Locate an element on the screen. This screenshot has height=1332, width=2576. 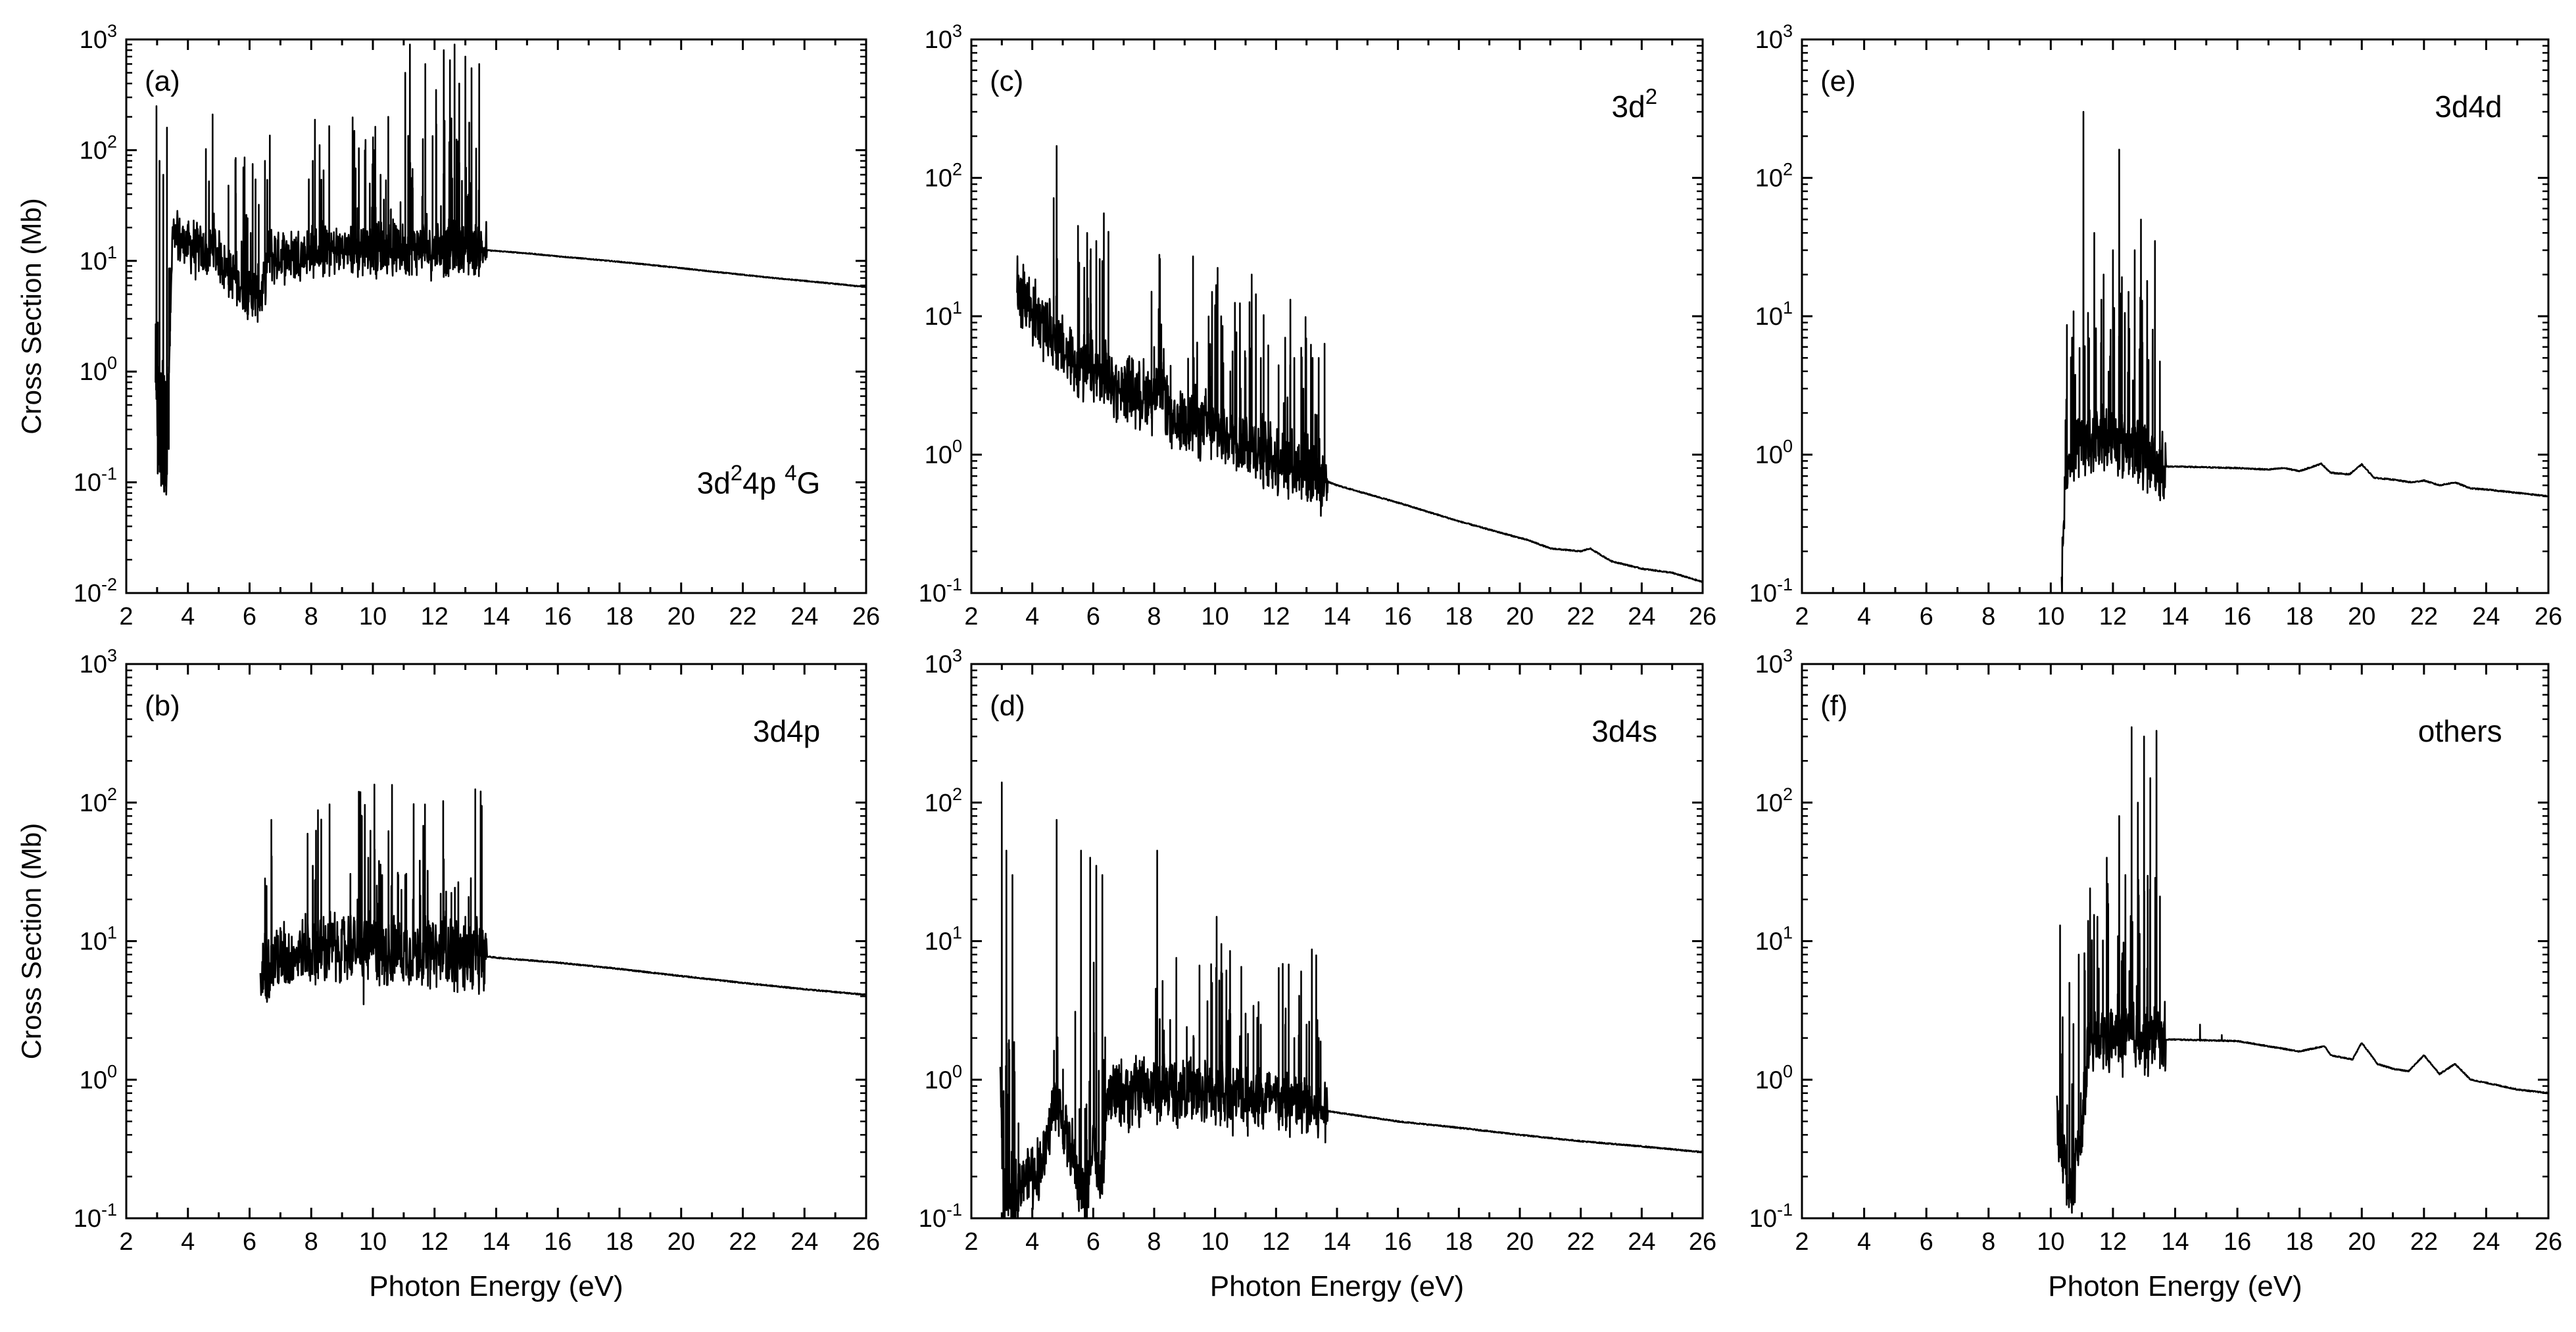
panel-label: (d) is located at coordinates (1007, 706).